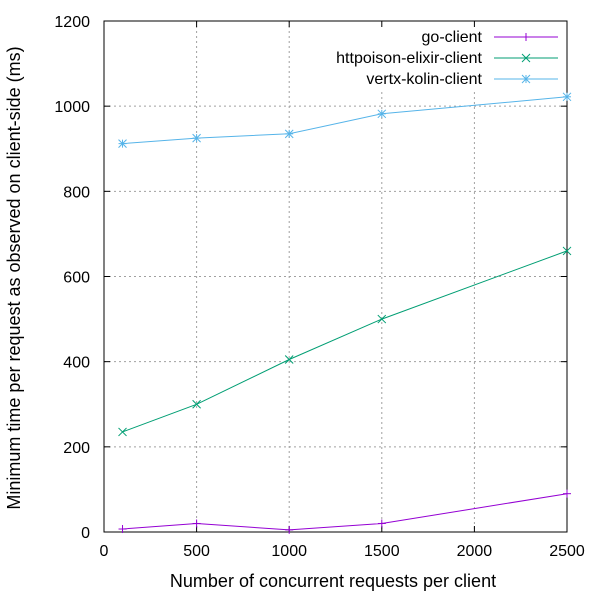  Describe the element at coordinates (345, 120) in the screenshot. I see `series-line-vertx-kolin-client` at that location.